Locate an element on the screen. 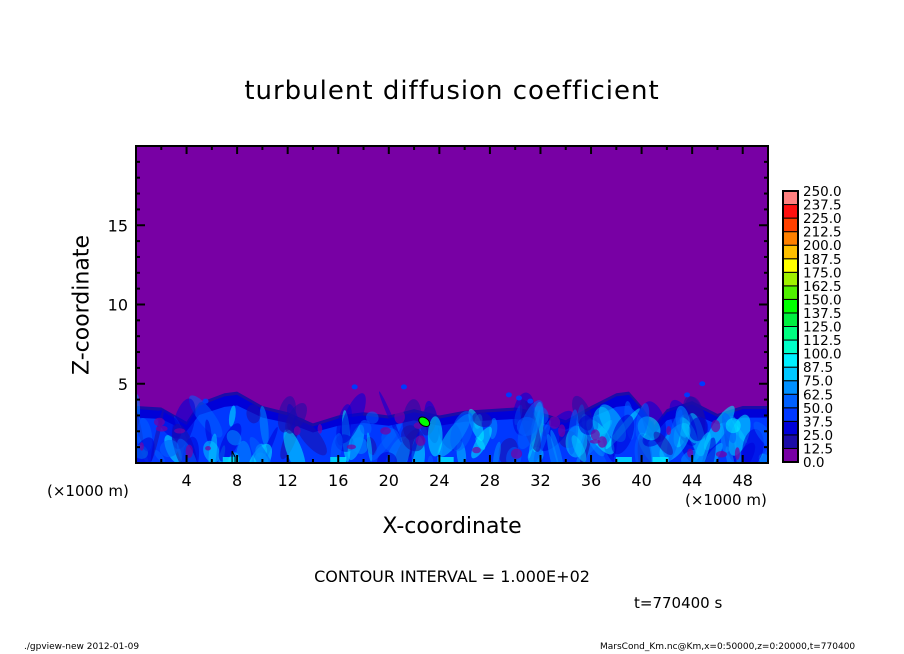 The width and height of the screenshot is (904, 654). x-unit-label-left: (×1000 m) is located at coordinates (88, 491).